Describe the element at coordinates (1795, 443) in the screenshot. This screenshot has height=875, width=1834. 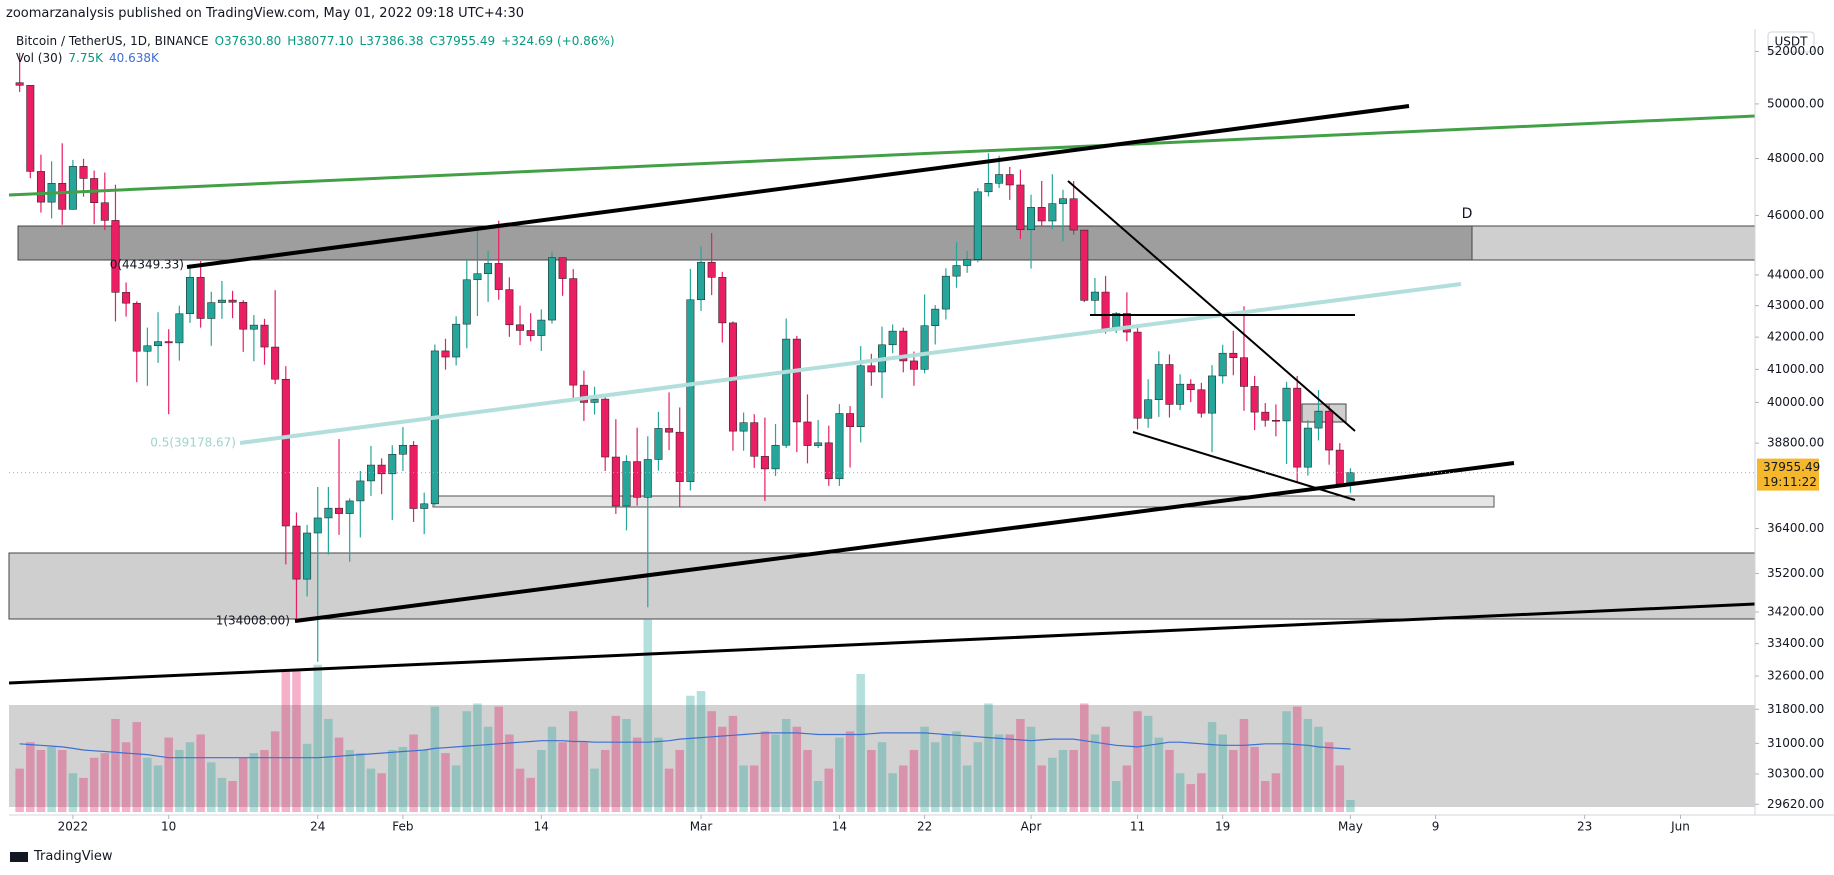
I see `y-tick-label: 38800.00` at that location.